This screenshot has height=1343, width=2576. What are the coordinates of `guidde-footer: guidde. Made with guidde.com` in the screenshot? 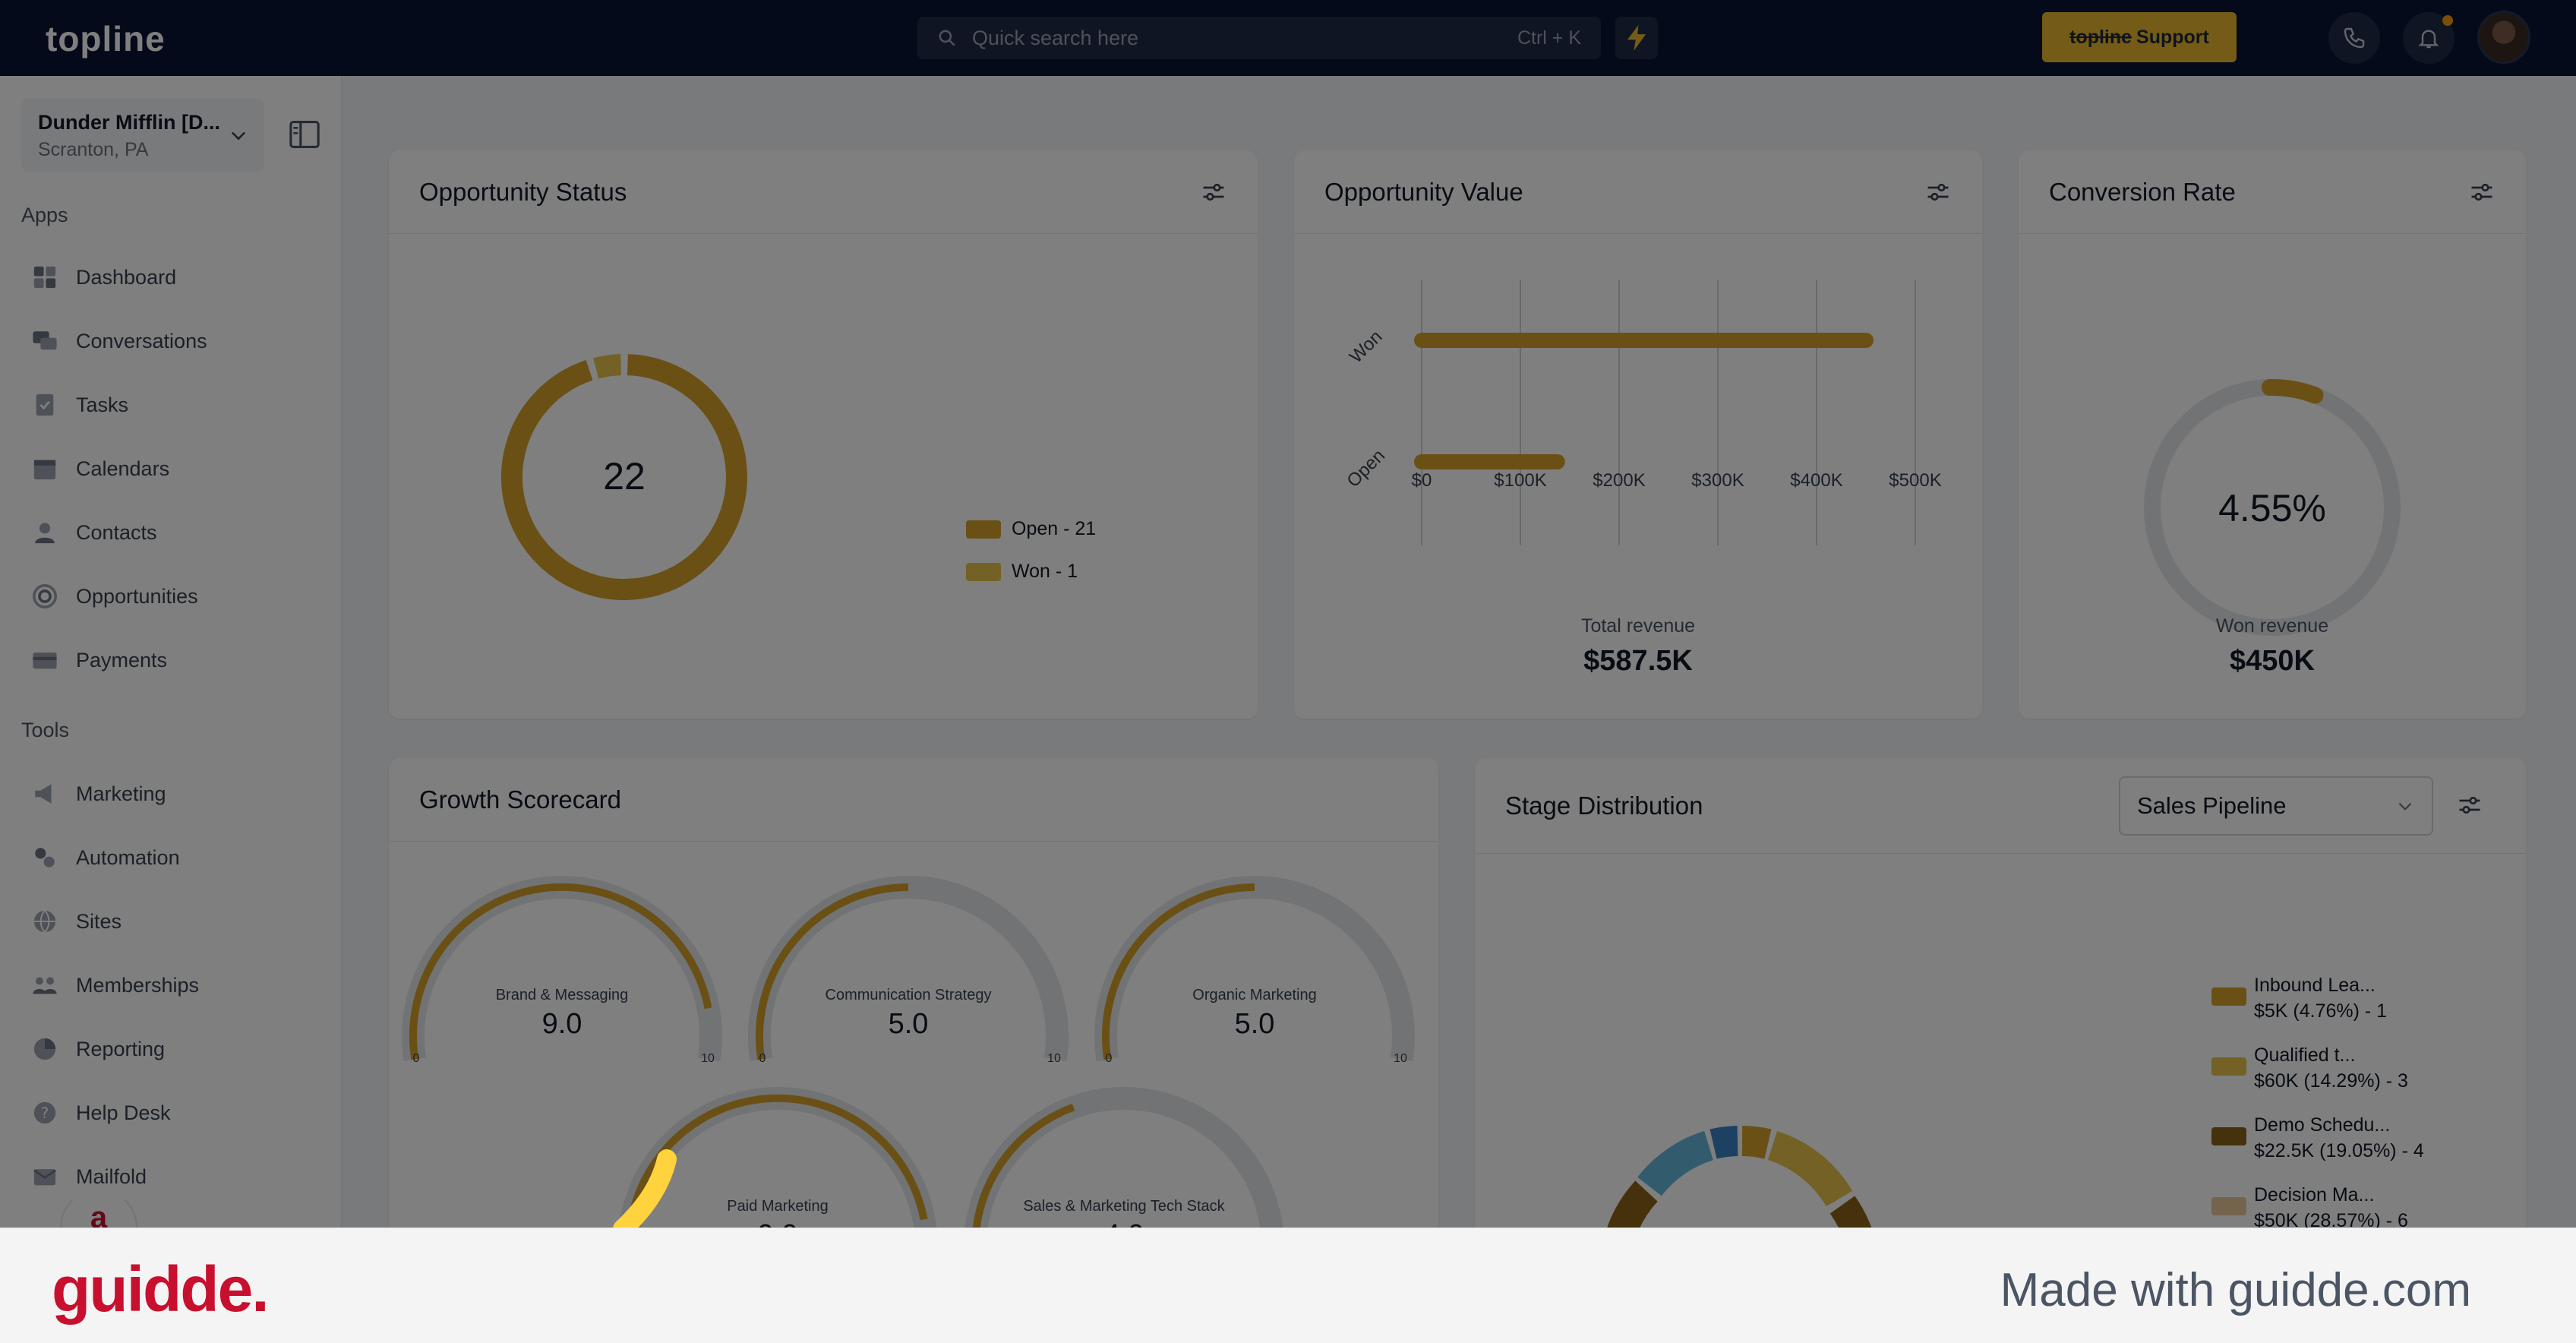 It's located at (1288, 1285).